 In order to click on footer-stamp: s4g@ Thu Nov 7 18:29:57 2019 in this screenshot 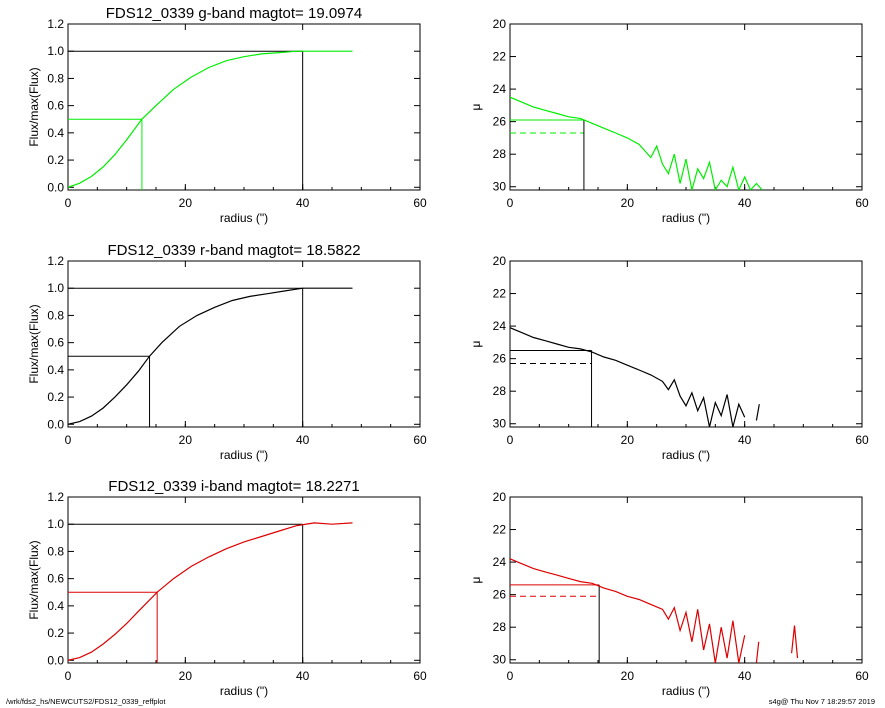, I will do `click(821, 701)`.